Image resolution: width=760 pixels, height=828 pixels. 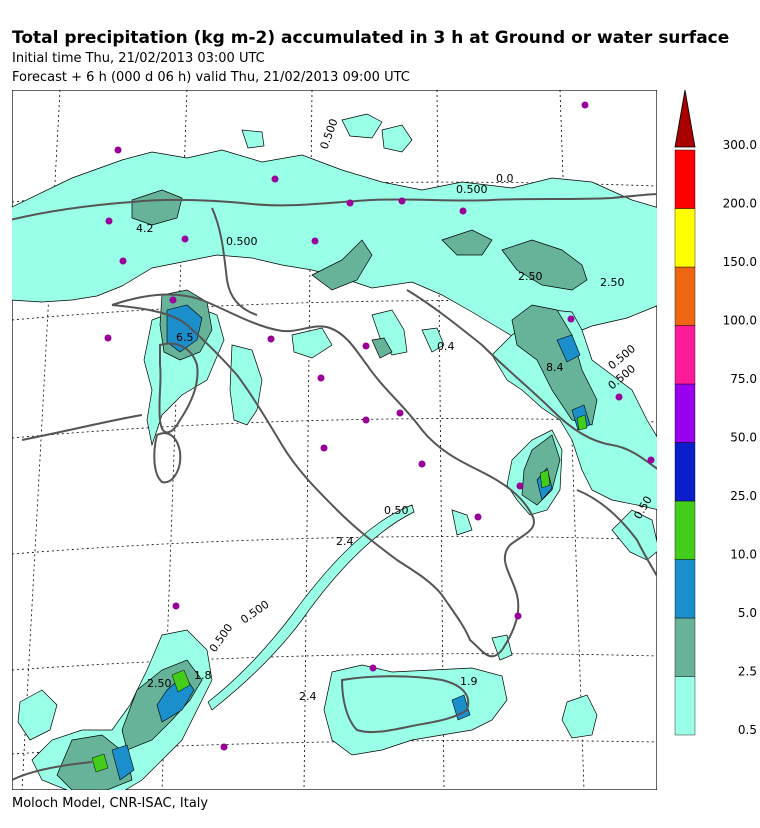 I want to click on legend-label: 150.0, so click(x=740, y=262).